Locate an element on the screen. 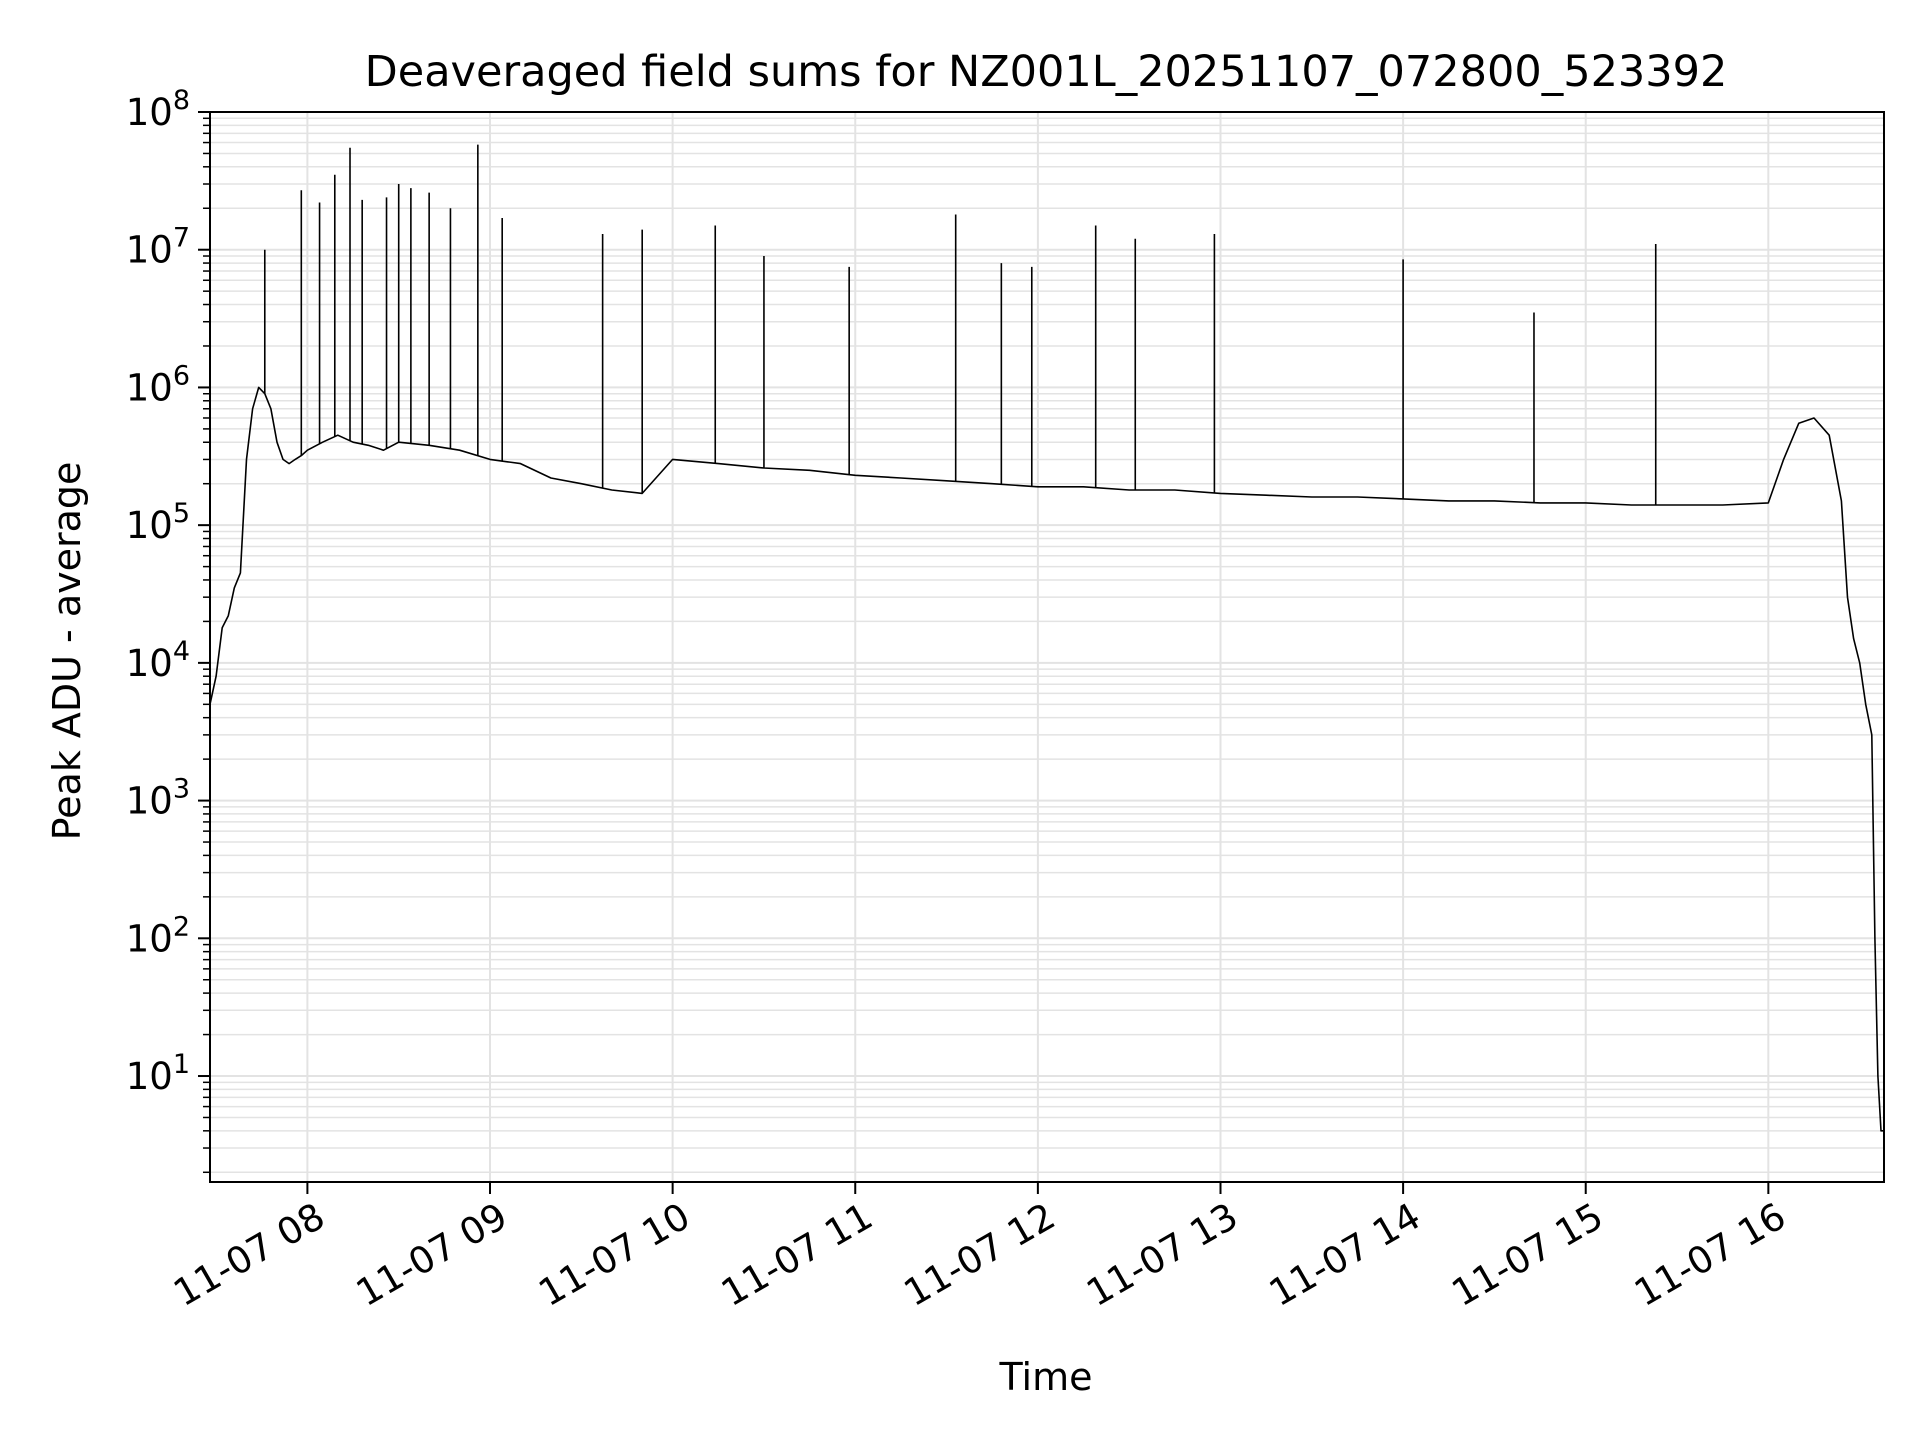 This screenshot has height=1440, width=1920. y-tick-label: 10⁸ is located at coordinates (158, 109).